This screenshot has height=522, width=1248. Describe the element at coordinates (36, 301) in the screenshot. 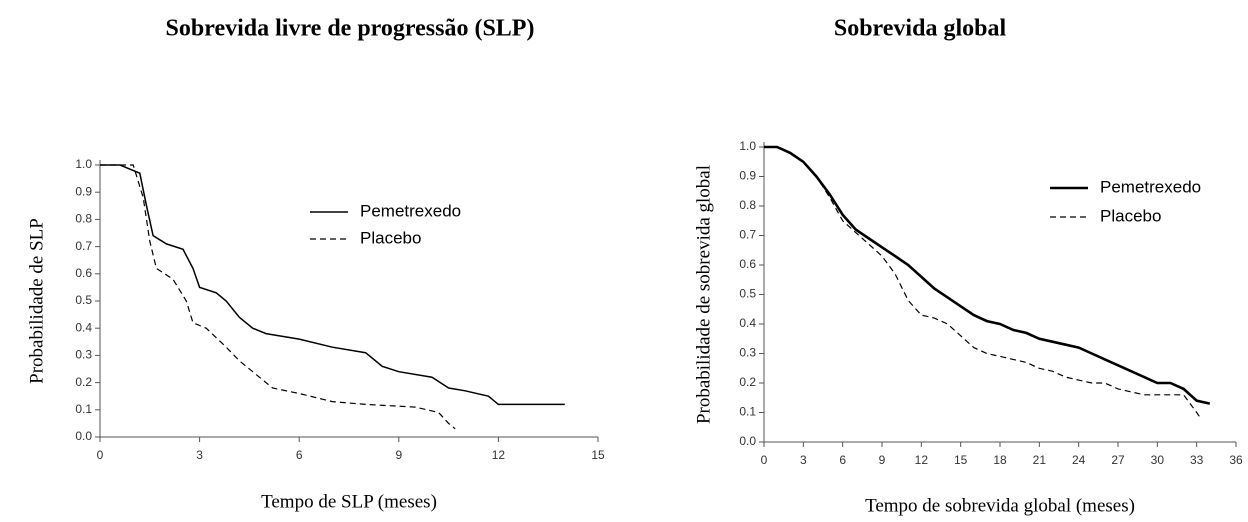

I see `y-axis-label: Probabilidade de SLP` at that location.